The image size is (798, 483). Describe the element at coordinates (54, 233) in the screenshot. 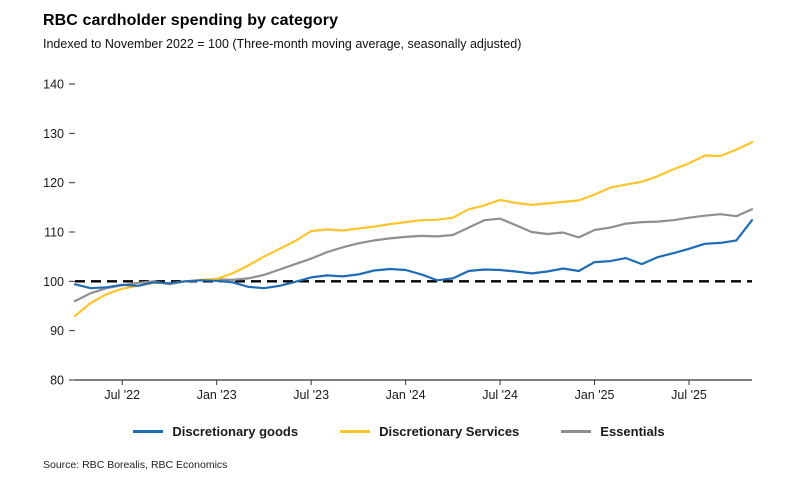

I see `y-tick-label: 110` at that location.